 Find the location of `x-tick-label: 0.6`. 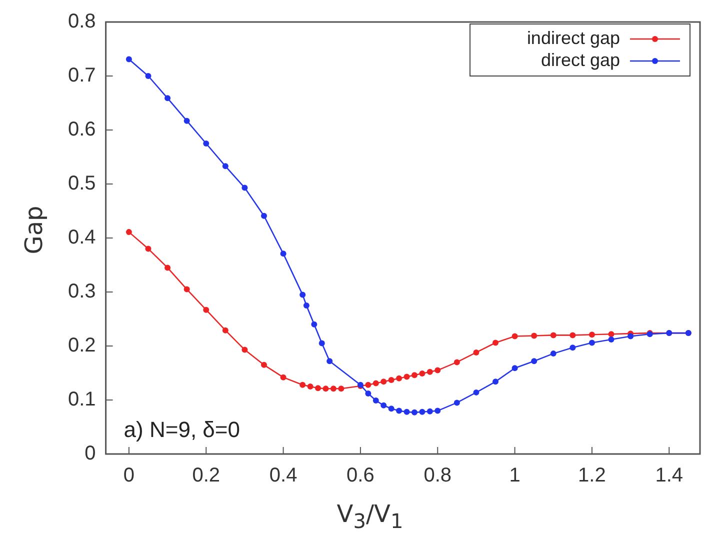

x-tick-label: 0.6 is located at coordinates (360, 475).